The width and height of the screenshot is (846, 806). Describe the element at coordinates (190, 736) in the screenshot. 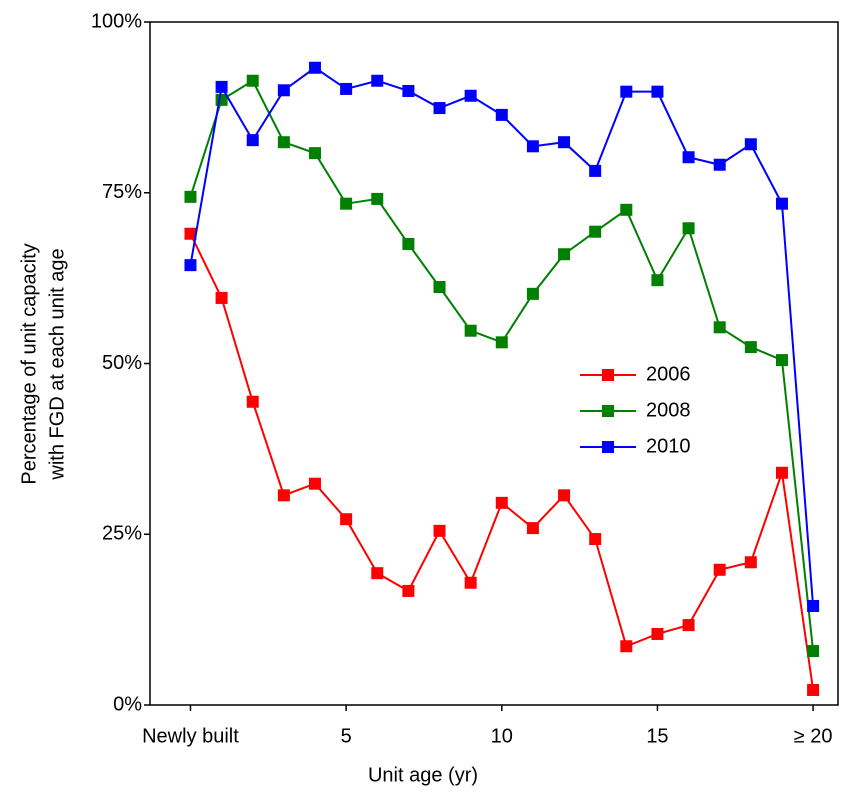

I see `x-tick-label: Newly built` at that location.